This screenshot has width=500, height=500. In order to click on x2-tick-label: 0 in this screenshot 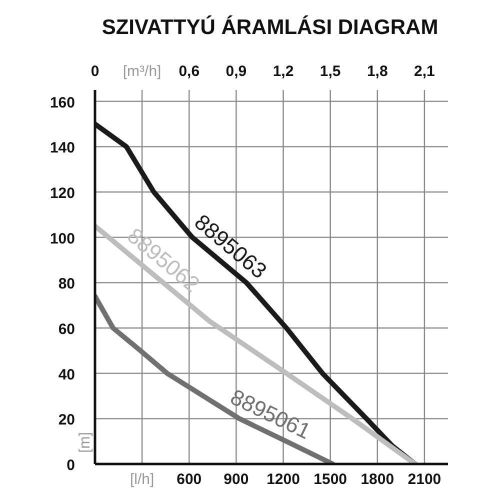, I will do `click(95, 71)`.